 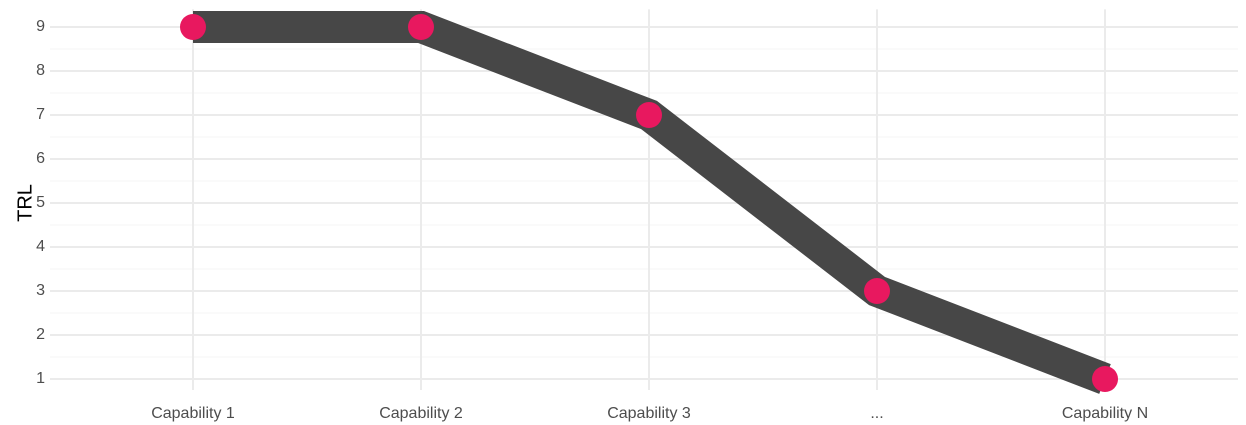 What do you see at coordinates (193, 413) in the screenshot?
I see `x-tick-label: Capability 1` at bounding box center [193, 413].